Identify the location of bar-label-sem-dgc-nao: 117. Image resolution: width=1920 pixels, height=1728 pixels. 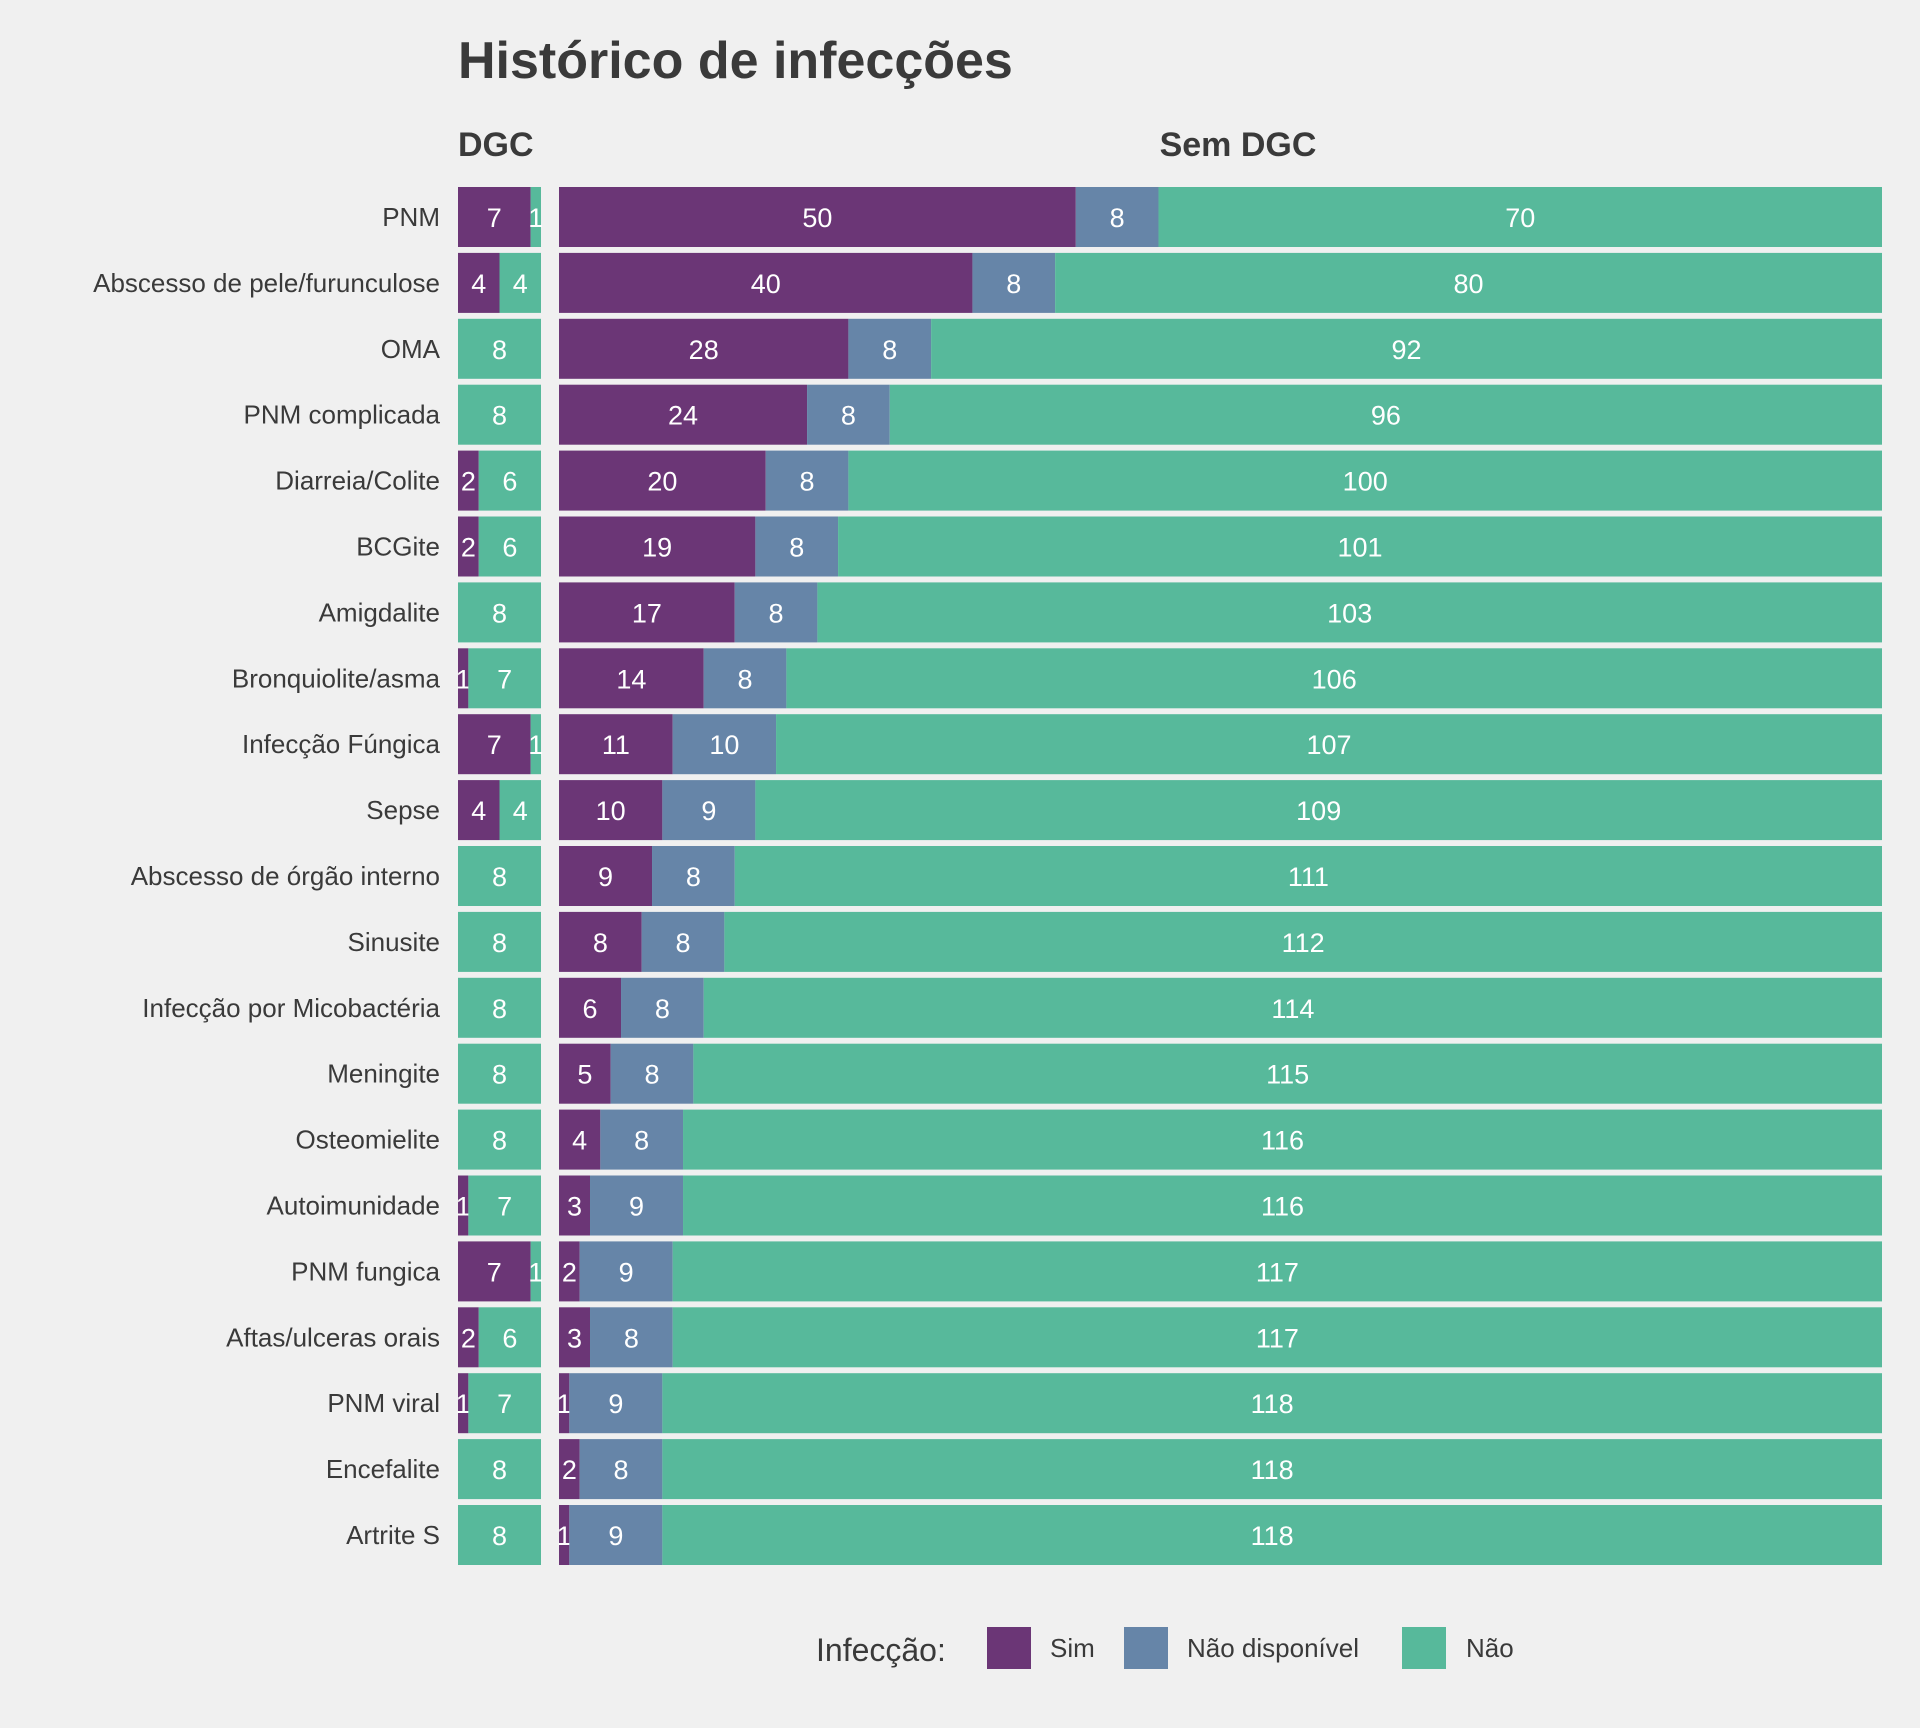
(1277, 1272).